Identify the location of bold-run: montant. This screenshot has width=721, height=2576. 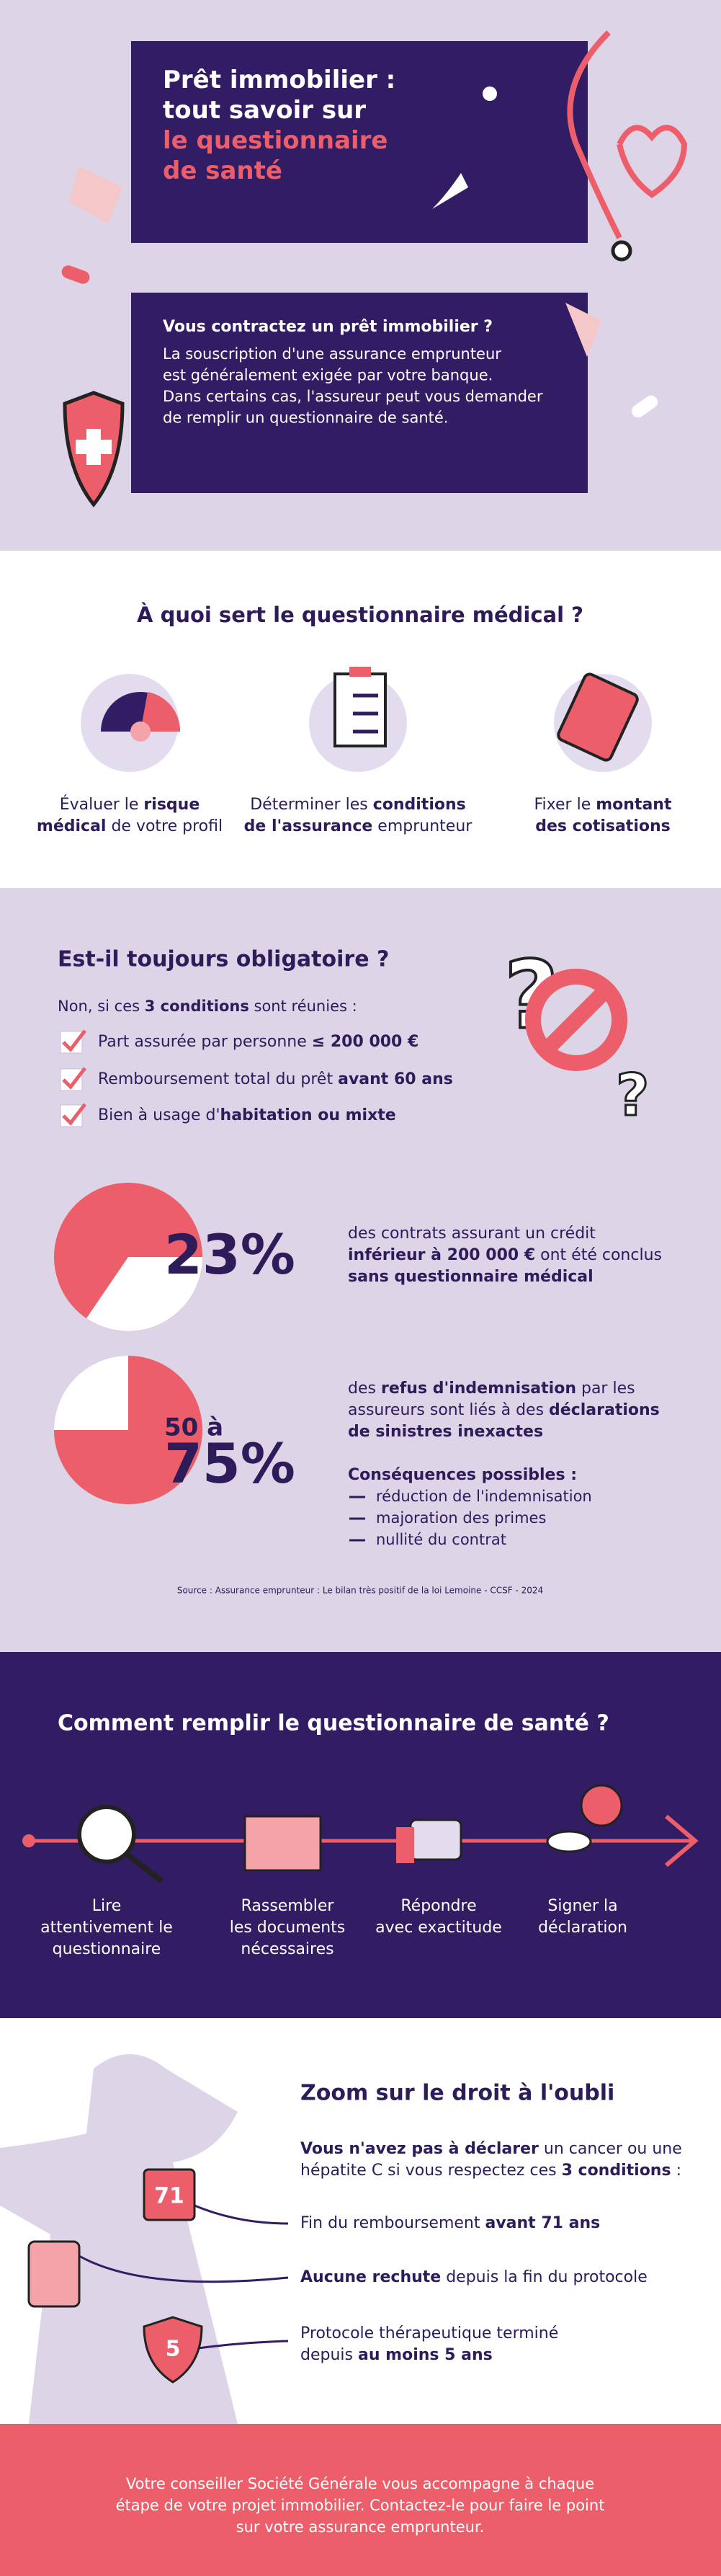
(634, 805).